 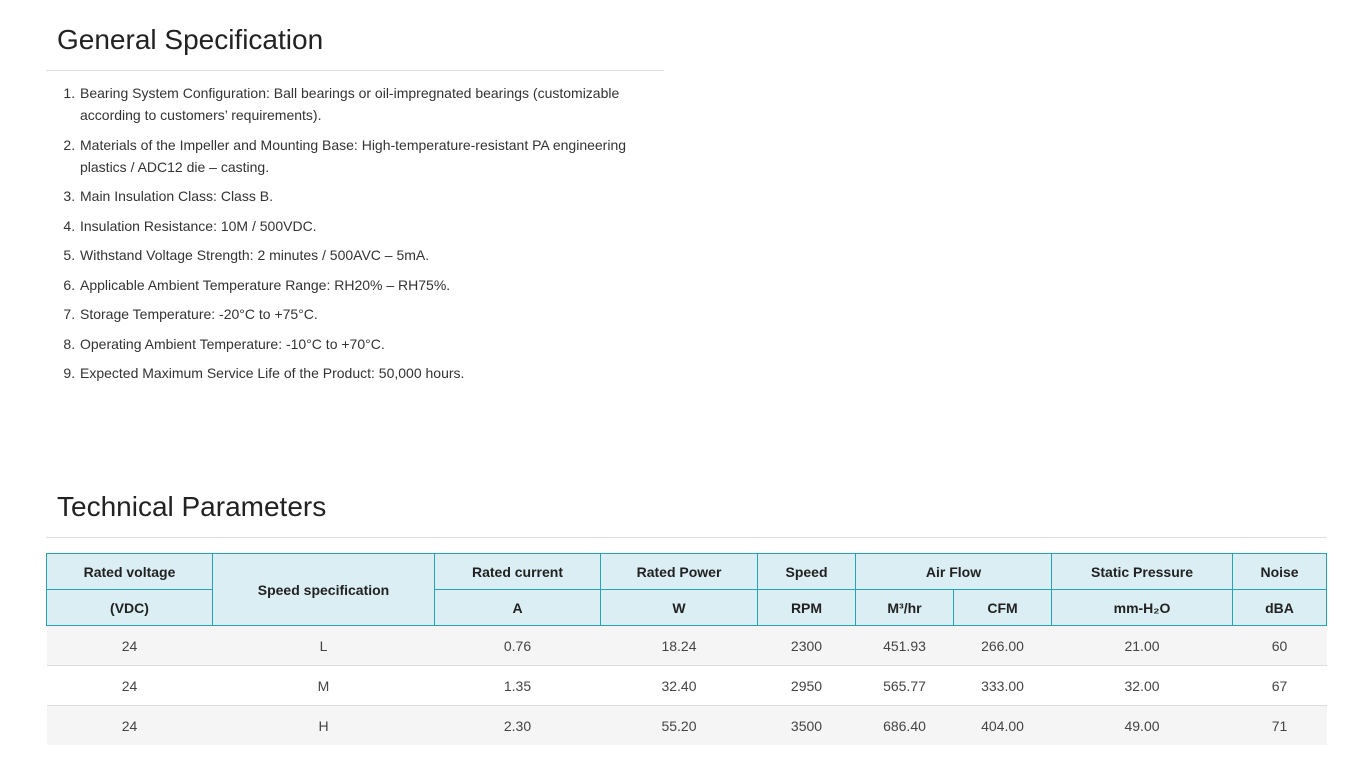 I want to click on header-cell: Air Flow, so click(x=953, y=571).